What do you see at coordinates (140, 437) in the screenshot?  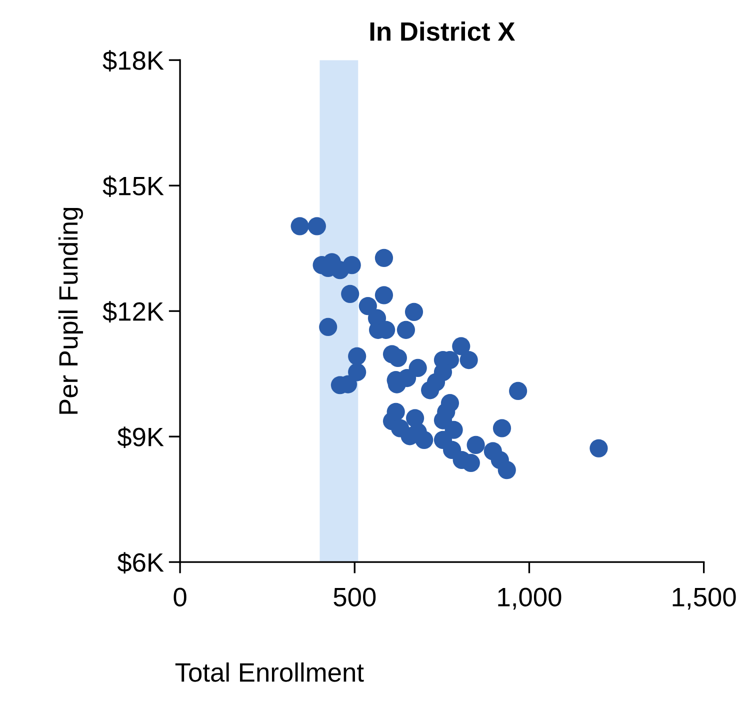 I see `y-tick-label: $9K` at bounding box center [140, 437].